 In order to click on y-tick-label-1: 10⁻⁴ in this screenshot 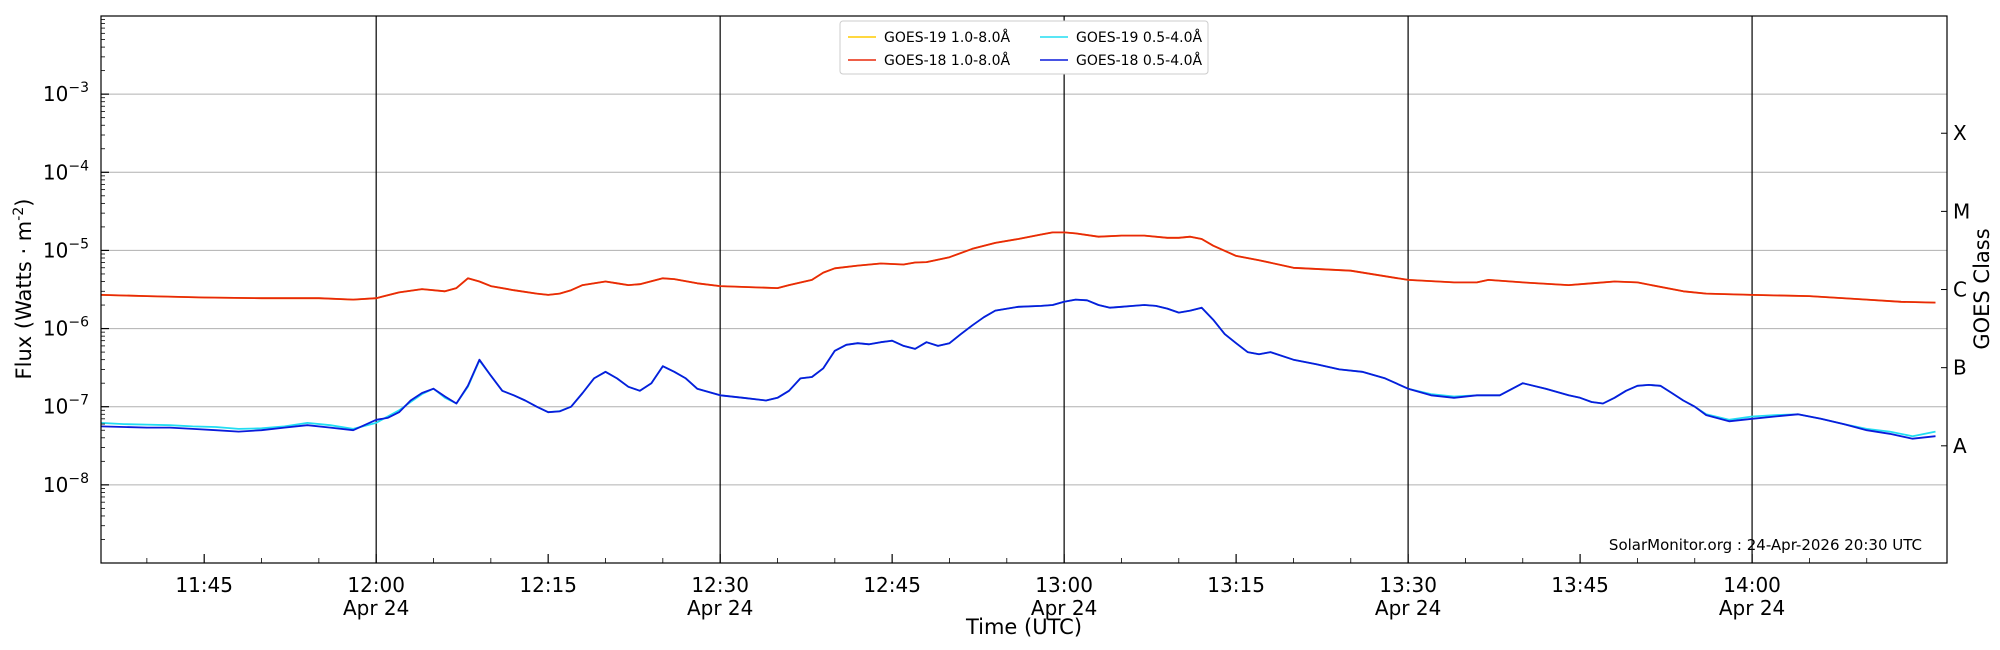, I will do `click(66, 171)`.